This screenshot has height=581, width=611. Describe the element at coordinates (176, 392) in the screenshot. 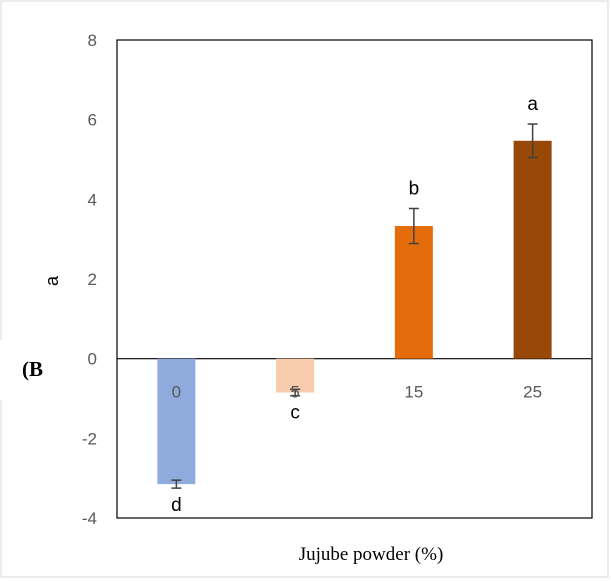

I see `x-tick-label: 0` at that location.